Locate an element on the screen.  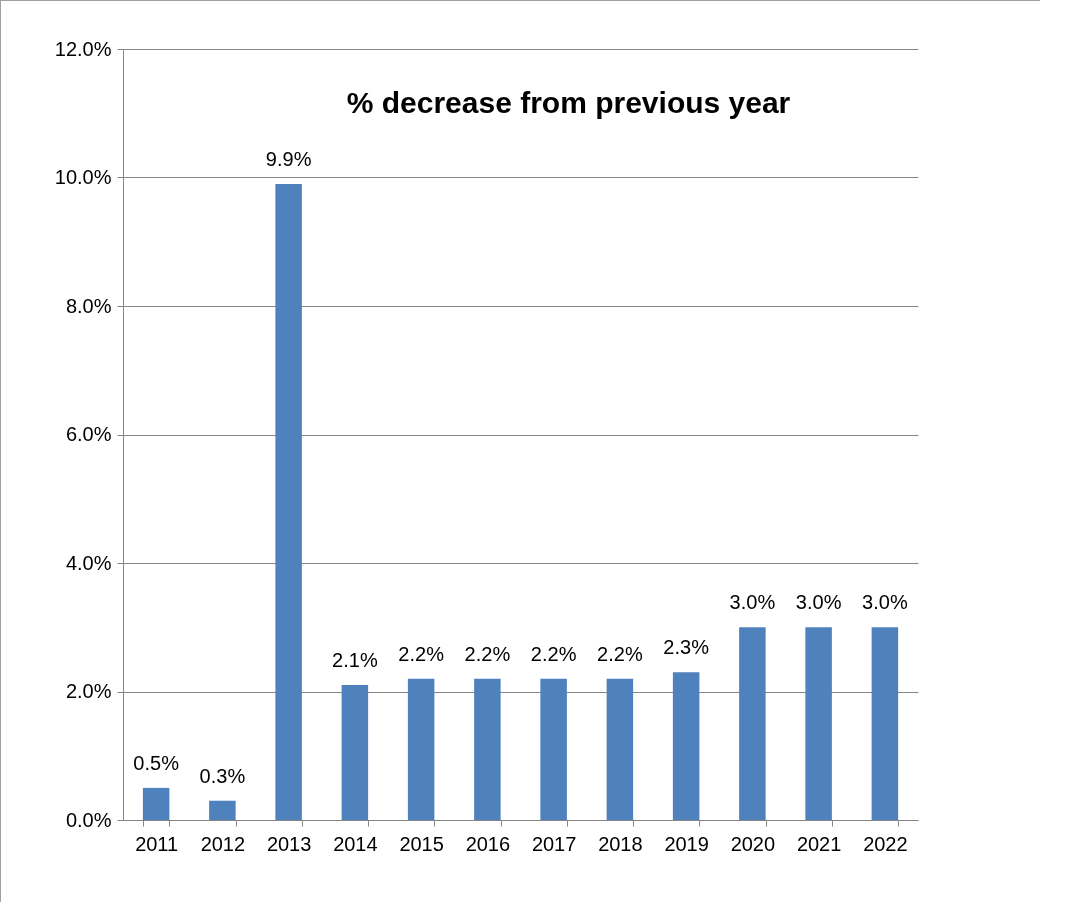
data-label: 9.9% is located at coordinates (288, 158).